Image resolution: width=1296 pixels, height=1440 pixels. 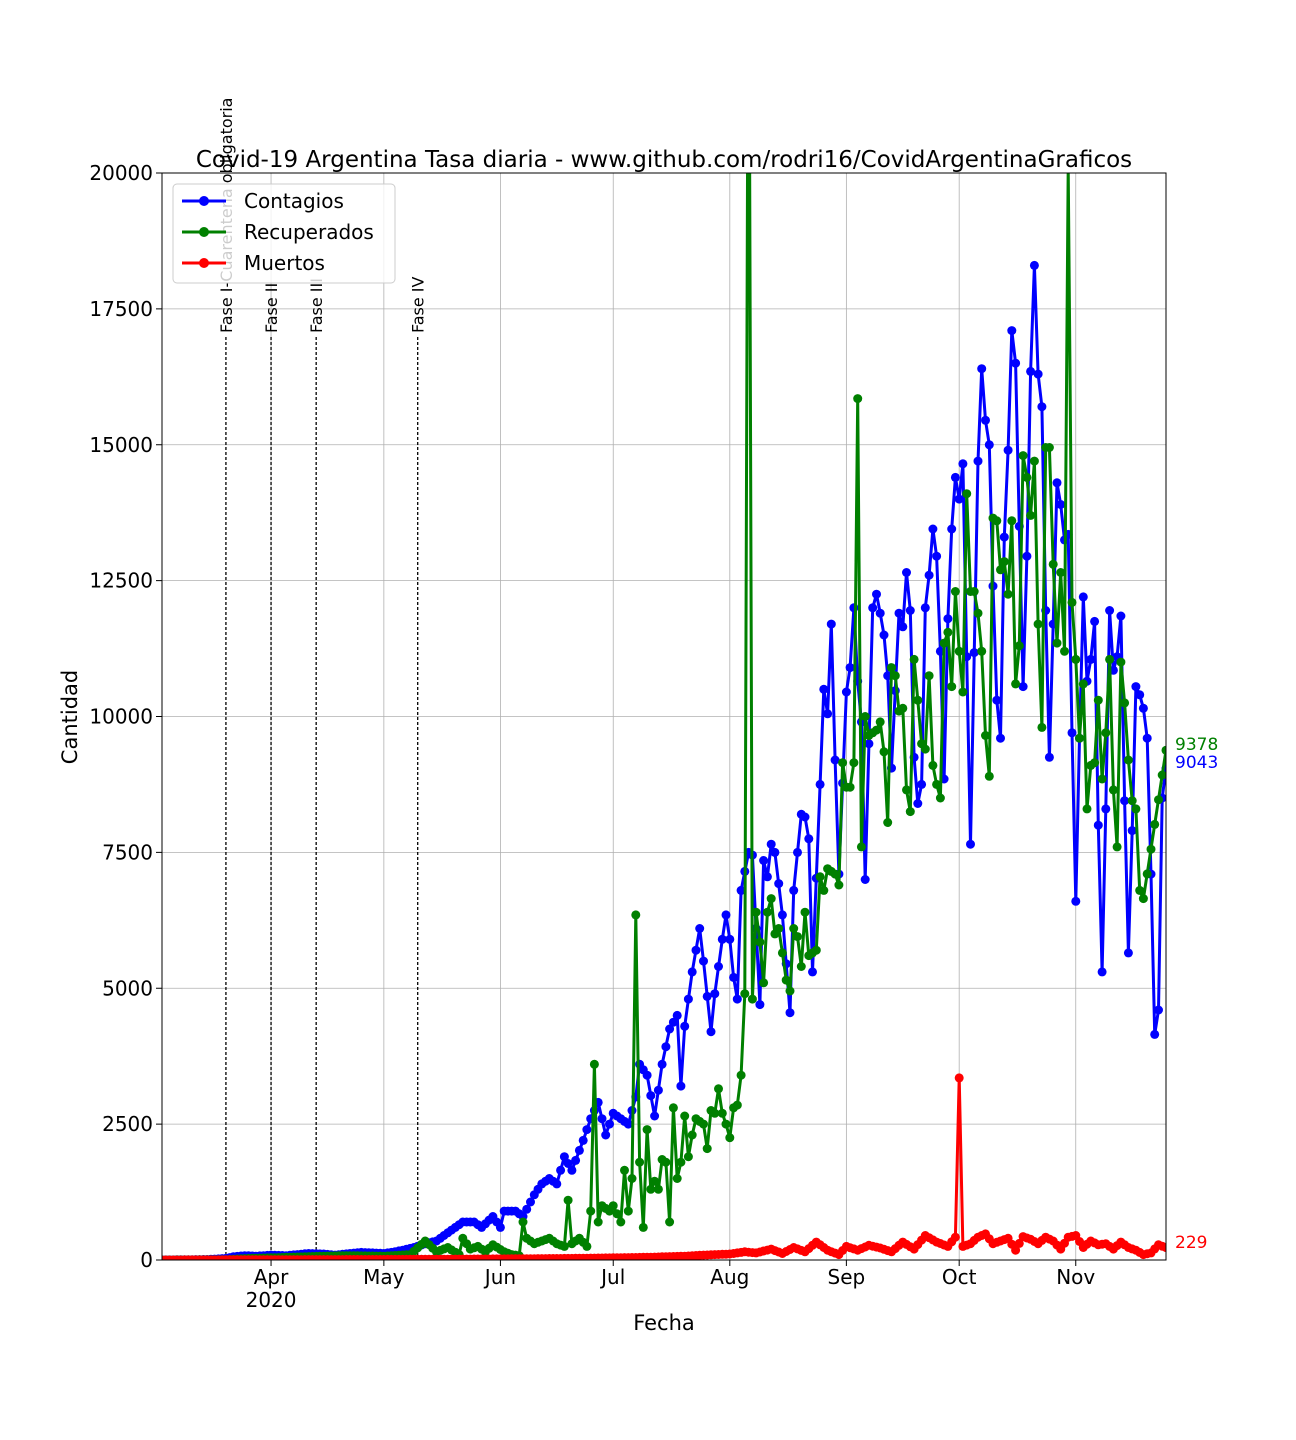 What do you see at coordinates (127, 852) in the screenshot?
I see `y-tick-label: 7500` at bounding box center [127, 852].